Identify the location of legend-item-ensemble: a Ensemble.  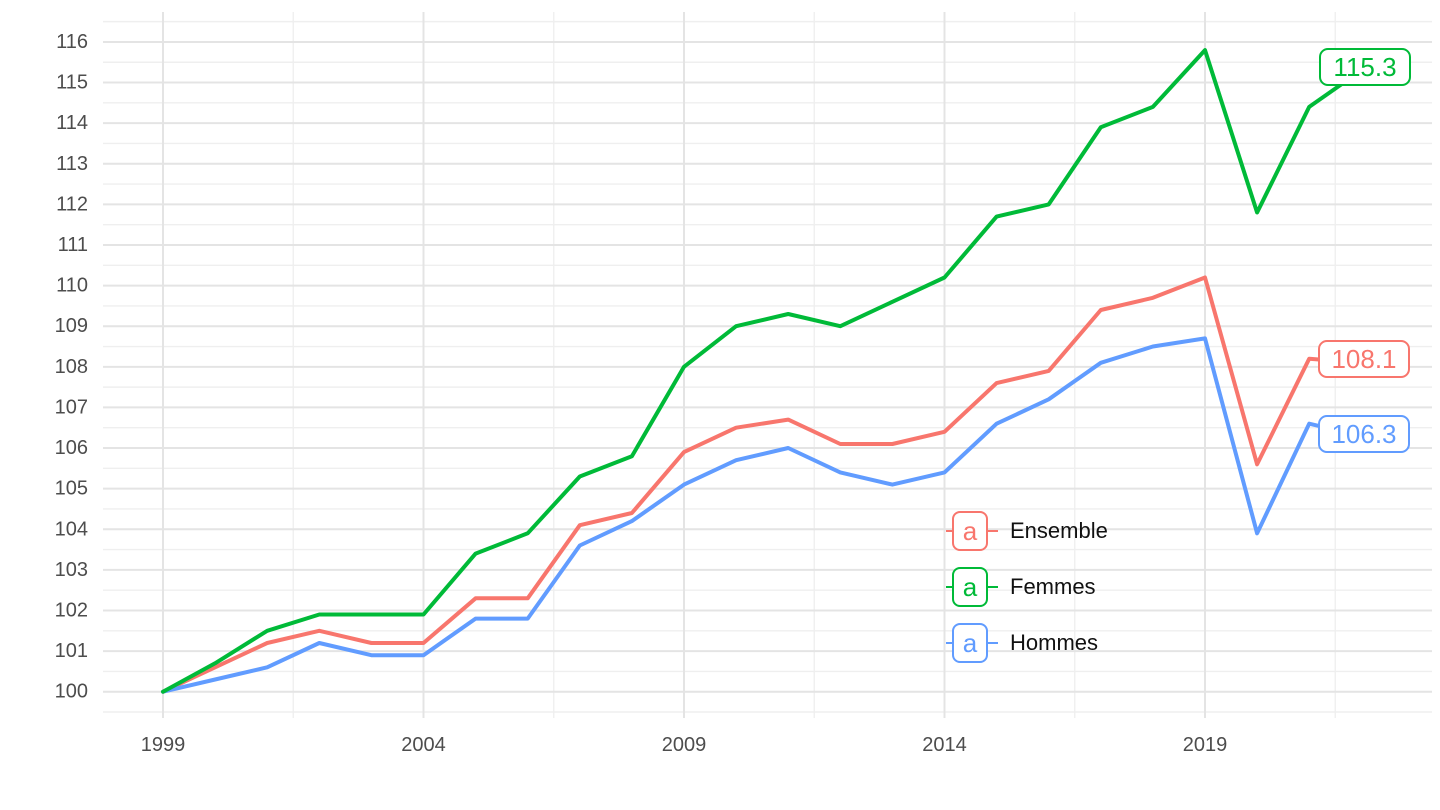
(1027, 531).